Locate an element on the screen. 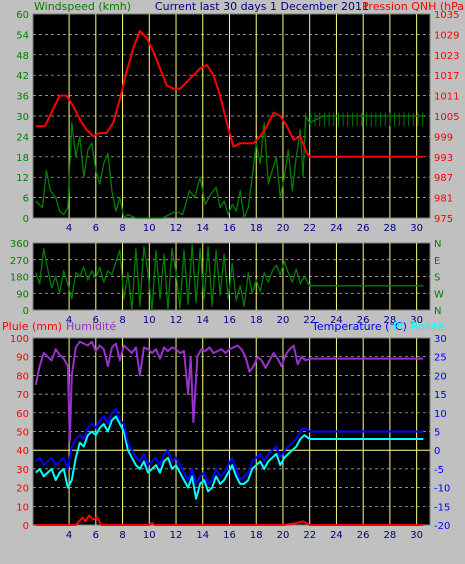 The height and width of the screenshot is (564, 465). y-right-tick-label: 1023 is located at coordinates (446, 56).